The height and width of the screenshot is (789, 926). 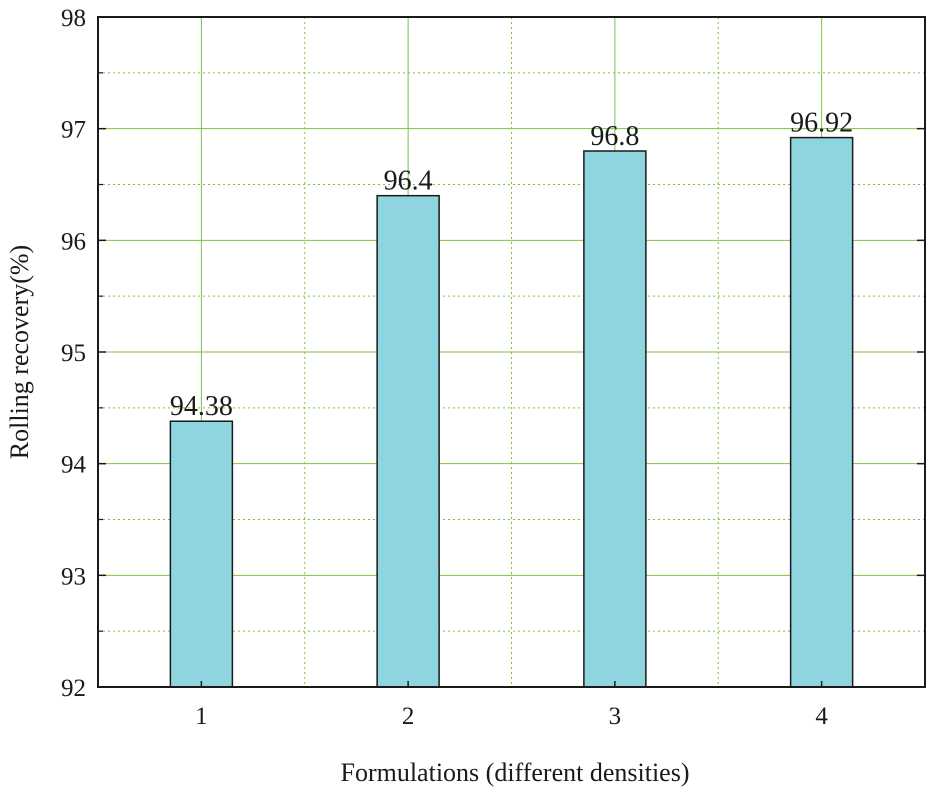 I want to click on y-tick-label: 98, so click(x=73, y=18).